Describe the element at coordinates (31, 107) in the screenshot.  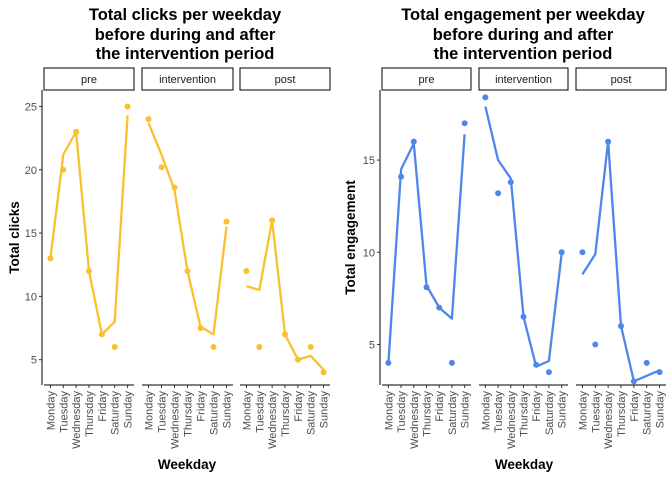
I see `y-tick-label: 25` at that location.